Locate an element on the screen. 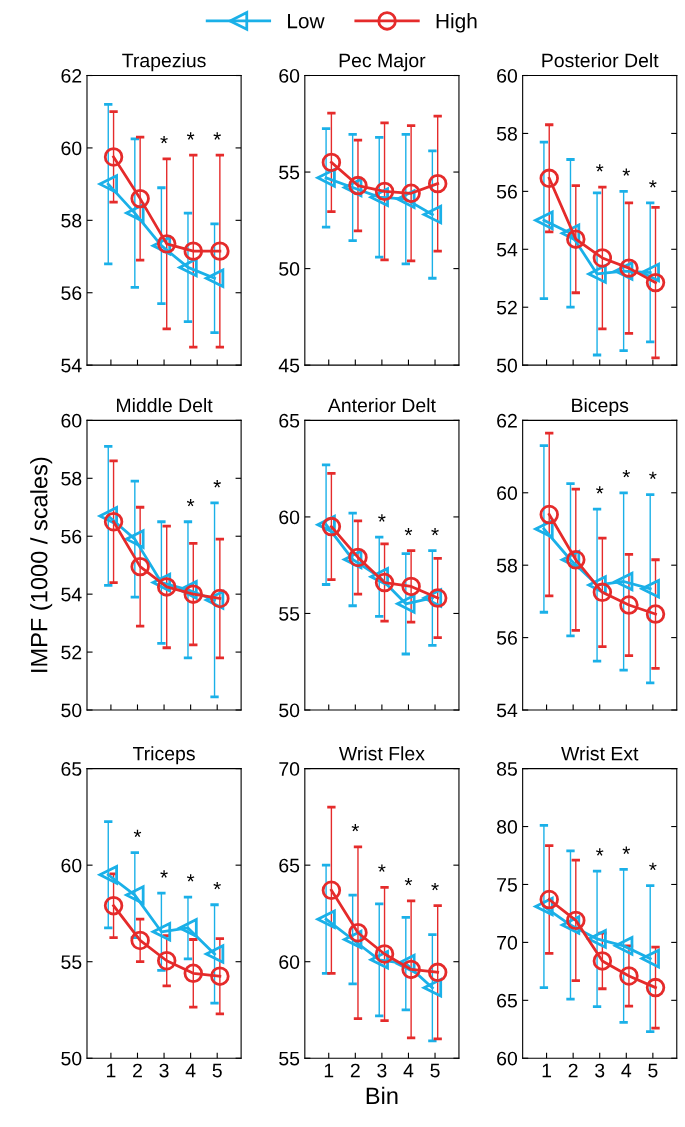 This screenshot has height=1127, width=685. y-tick-label: 70 is located at coordinates (507, 942).